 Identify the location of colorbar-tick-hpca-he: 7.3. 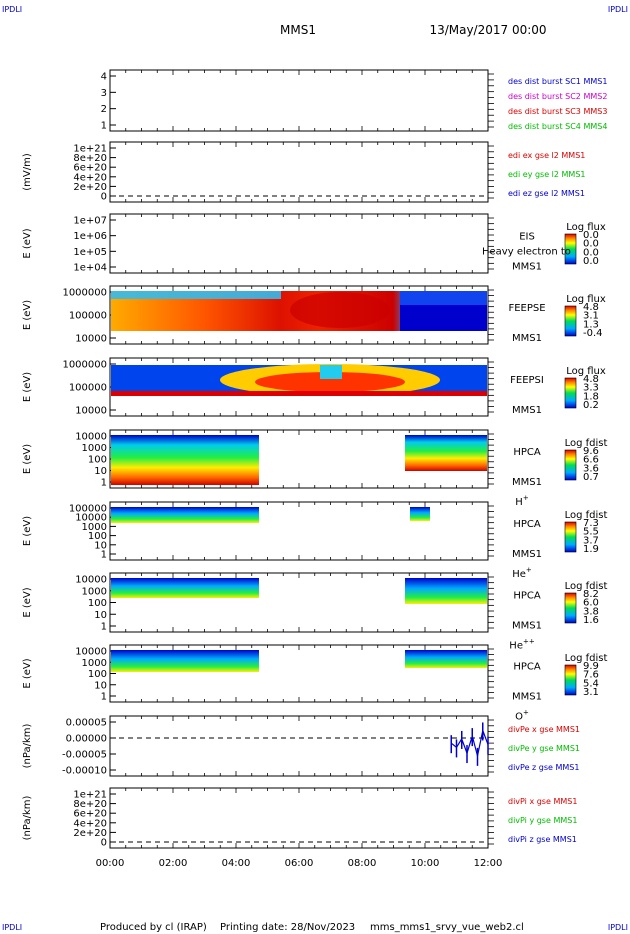
(591, 523).